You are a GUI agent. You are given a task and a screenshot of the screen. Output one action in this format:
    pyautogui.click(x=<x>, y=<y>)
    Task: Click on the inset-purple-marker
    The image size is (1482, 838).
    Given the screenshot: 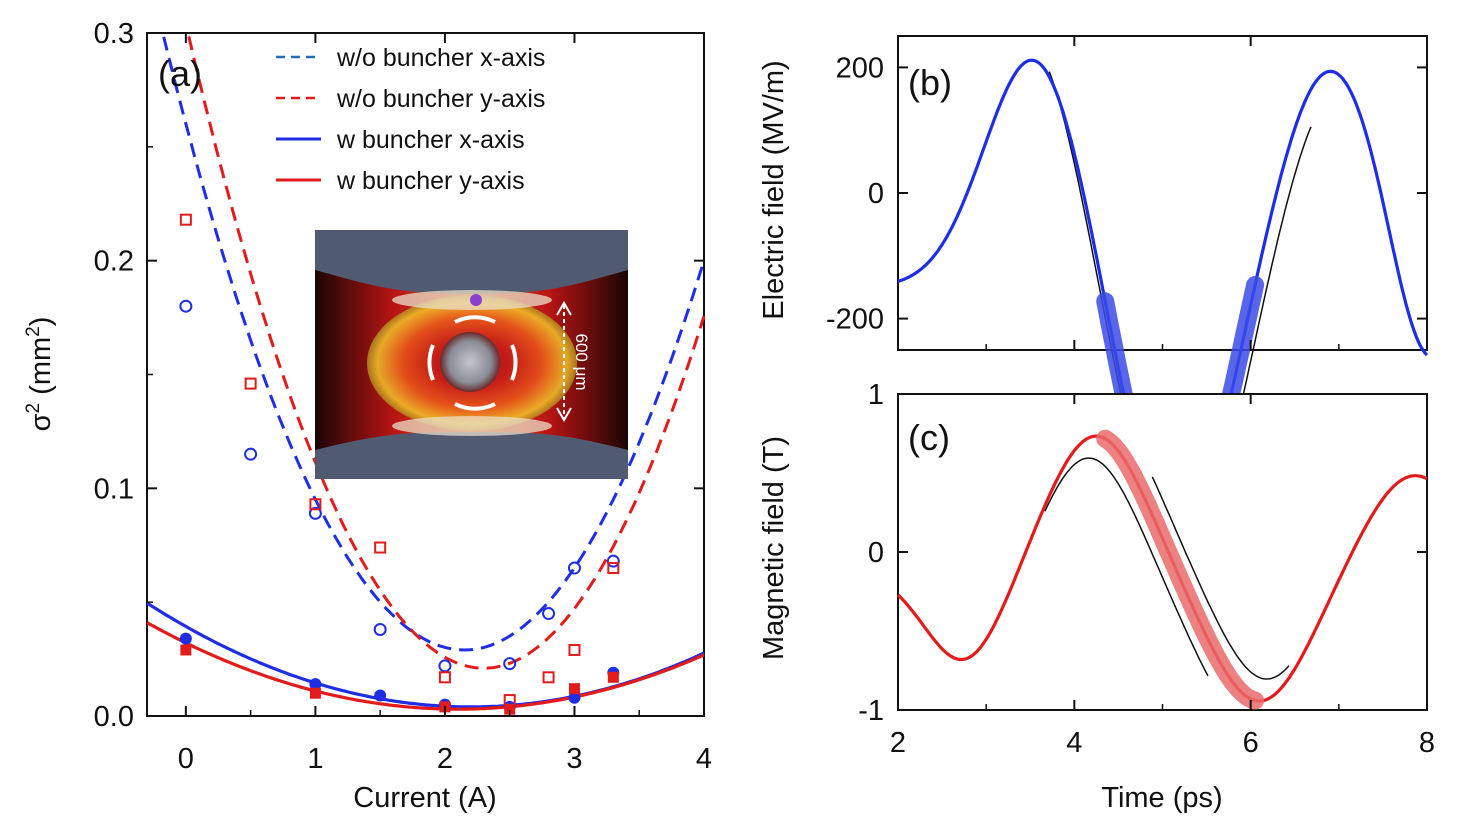 What is the action you would take?
    pyautogui.click(x=476, y=300)
    